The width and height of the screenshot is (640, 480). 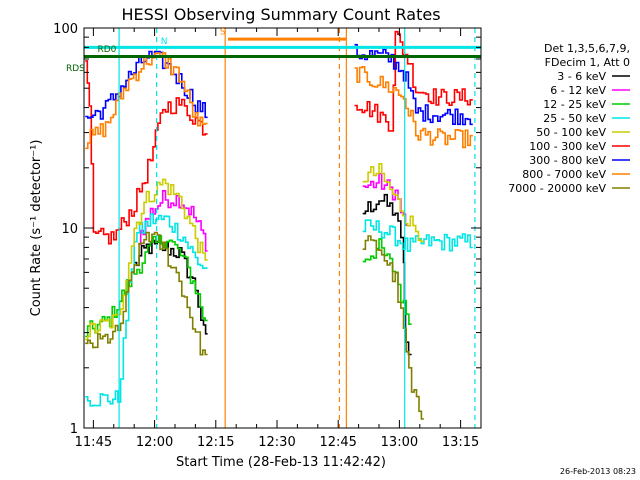 I want to click on flag-label: RDS, so click(x=75, y=69).